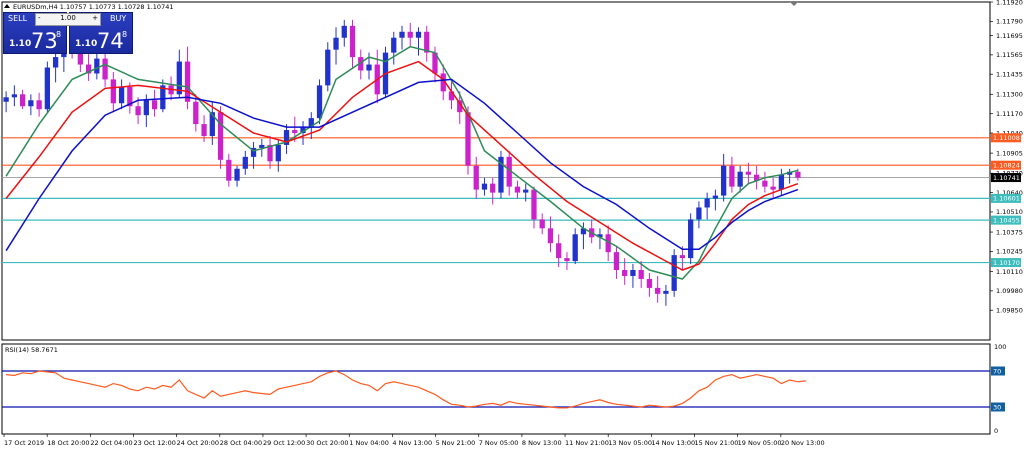 Image resolution: width=1024 pixels, height=456 pixels. Describe the element at coordinates (1009, 232) in the screenshot. I see `price-axis-label: 1.10375` at that location.